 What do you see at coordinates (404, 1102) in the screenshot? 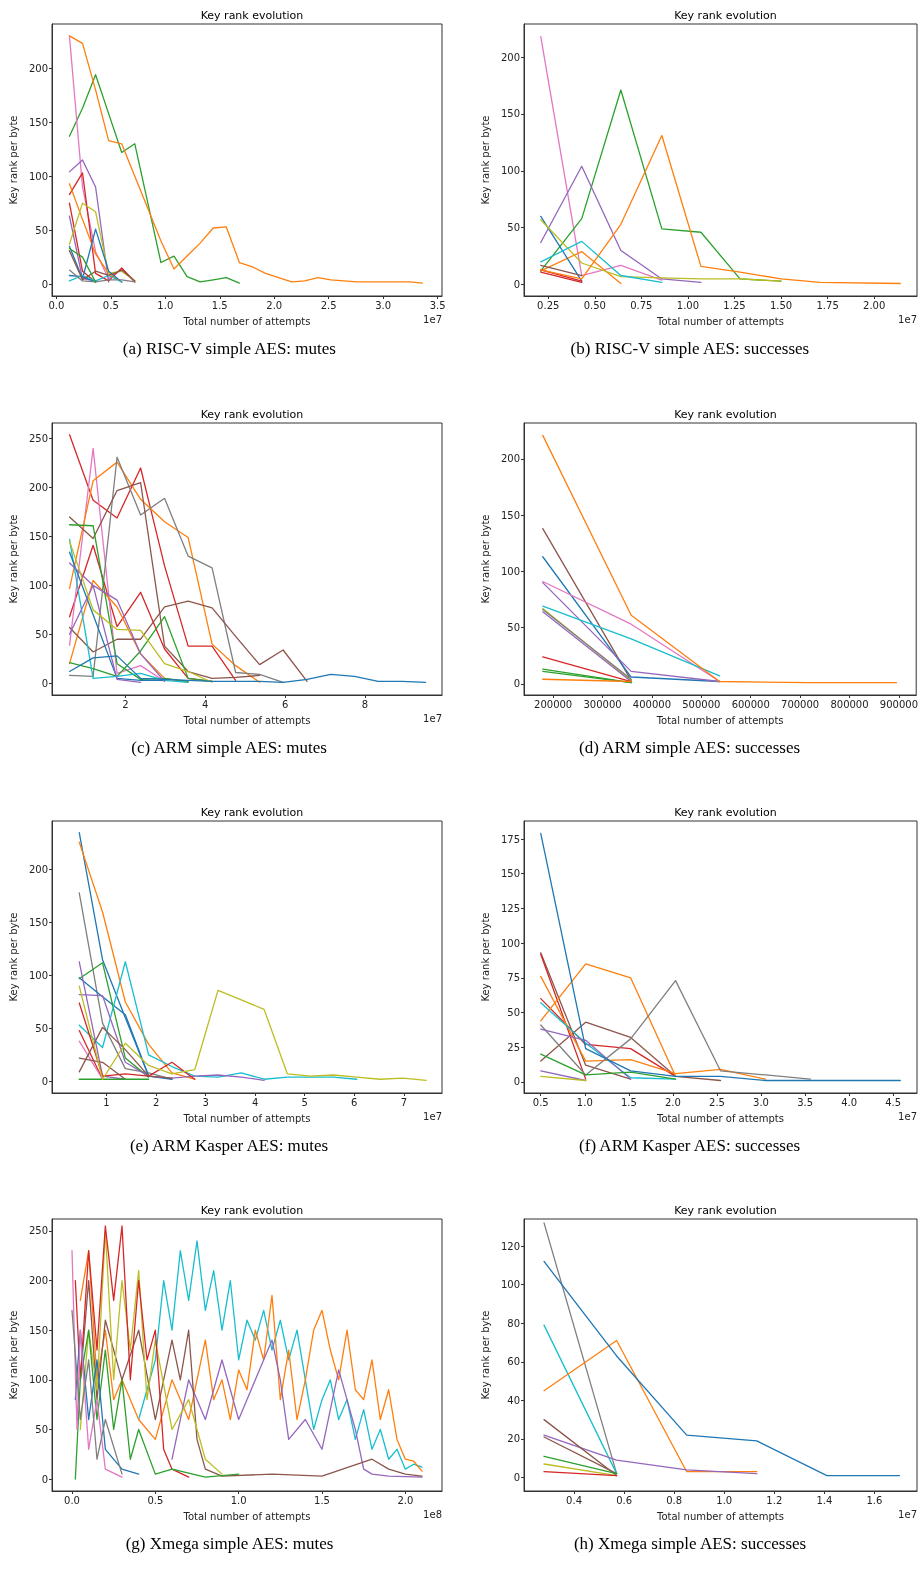
I see `x-tick-label: 7` at bounding box center [404, 1102].